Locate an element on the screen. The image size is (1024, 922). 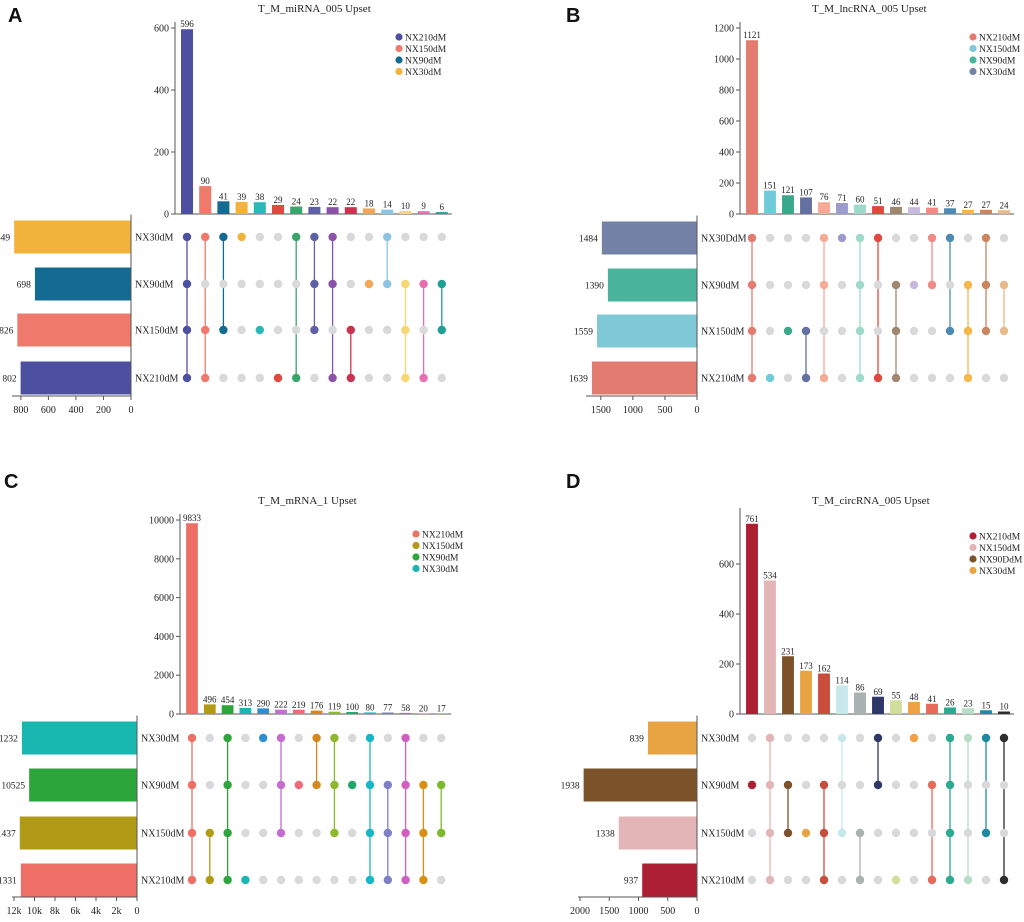
intersection-value-label: 22 is located at coordinates (350, 202).